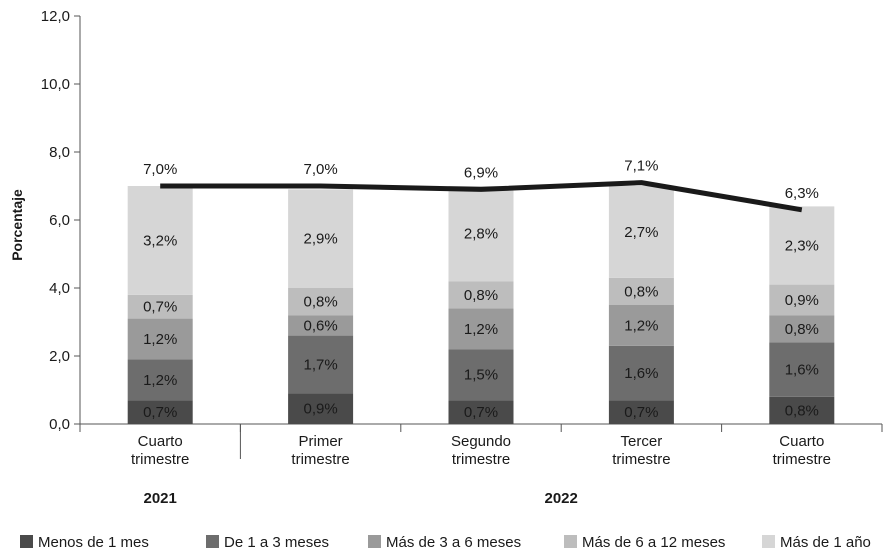 The width and height of the screenshot is (887, 552). Describe the element at coordinates (55, 84) in the screenshot. I see `y-tick-label: 10,0` at that location.